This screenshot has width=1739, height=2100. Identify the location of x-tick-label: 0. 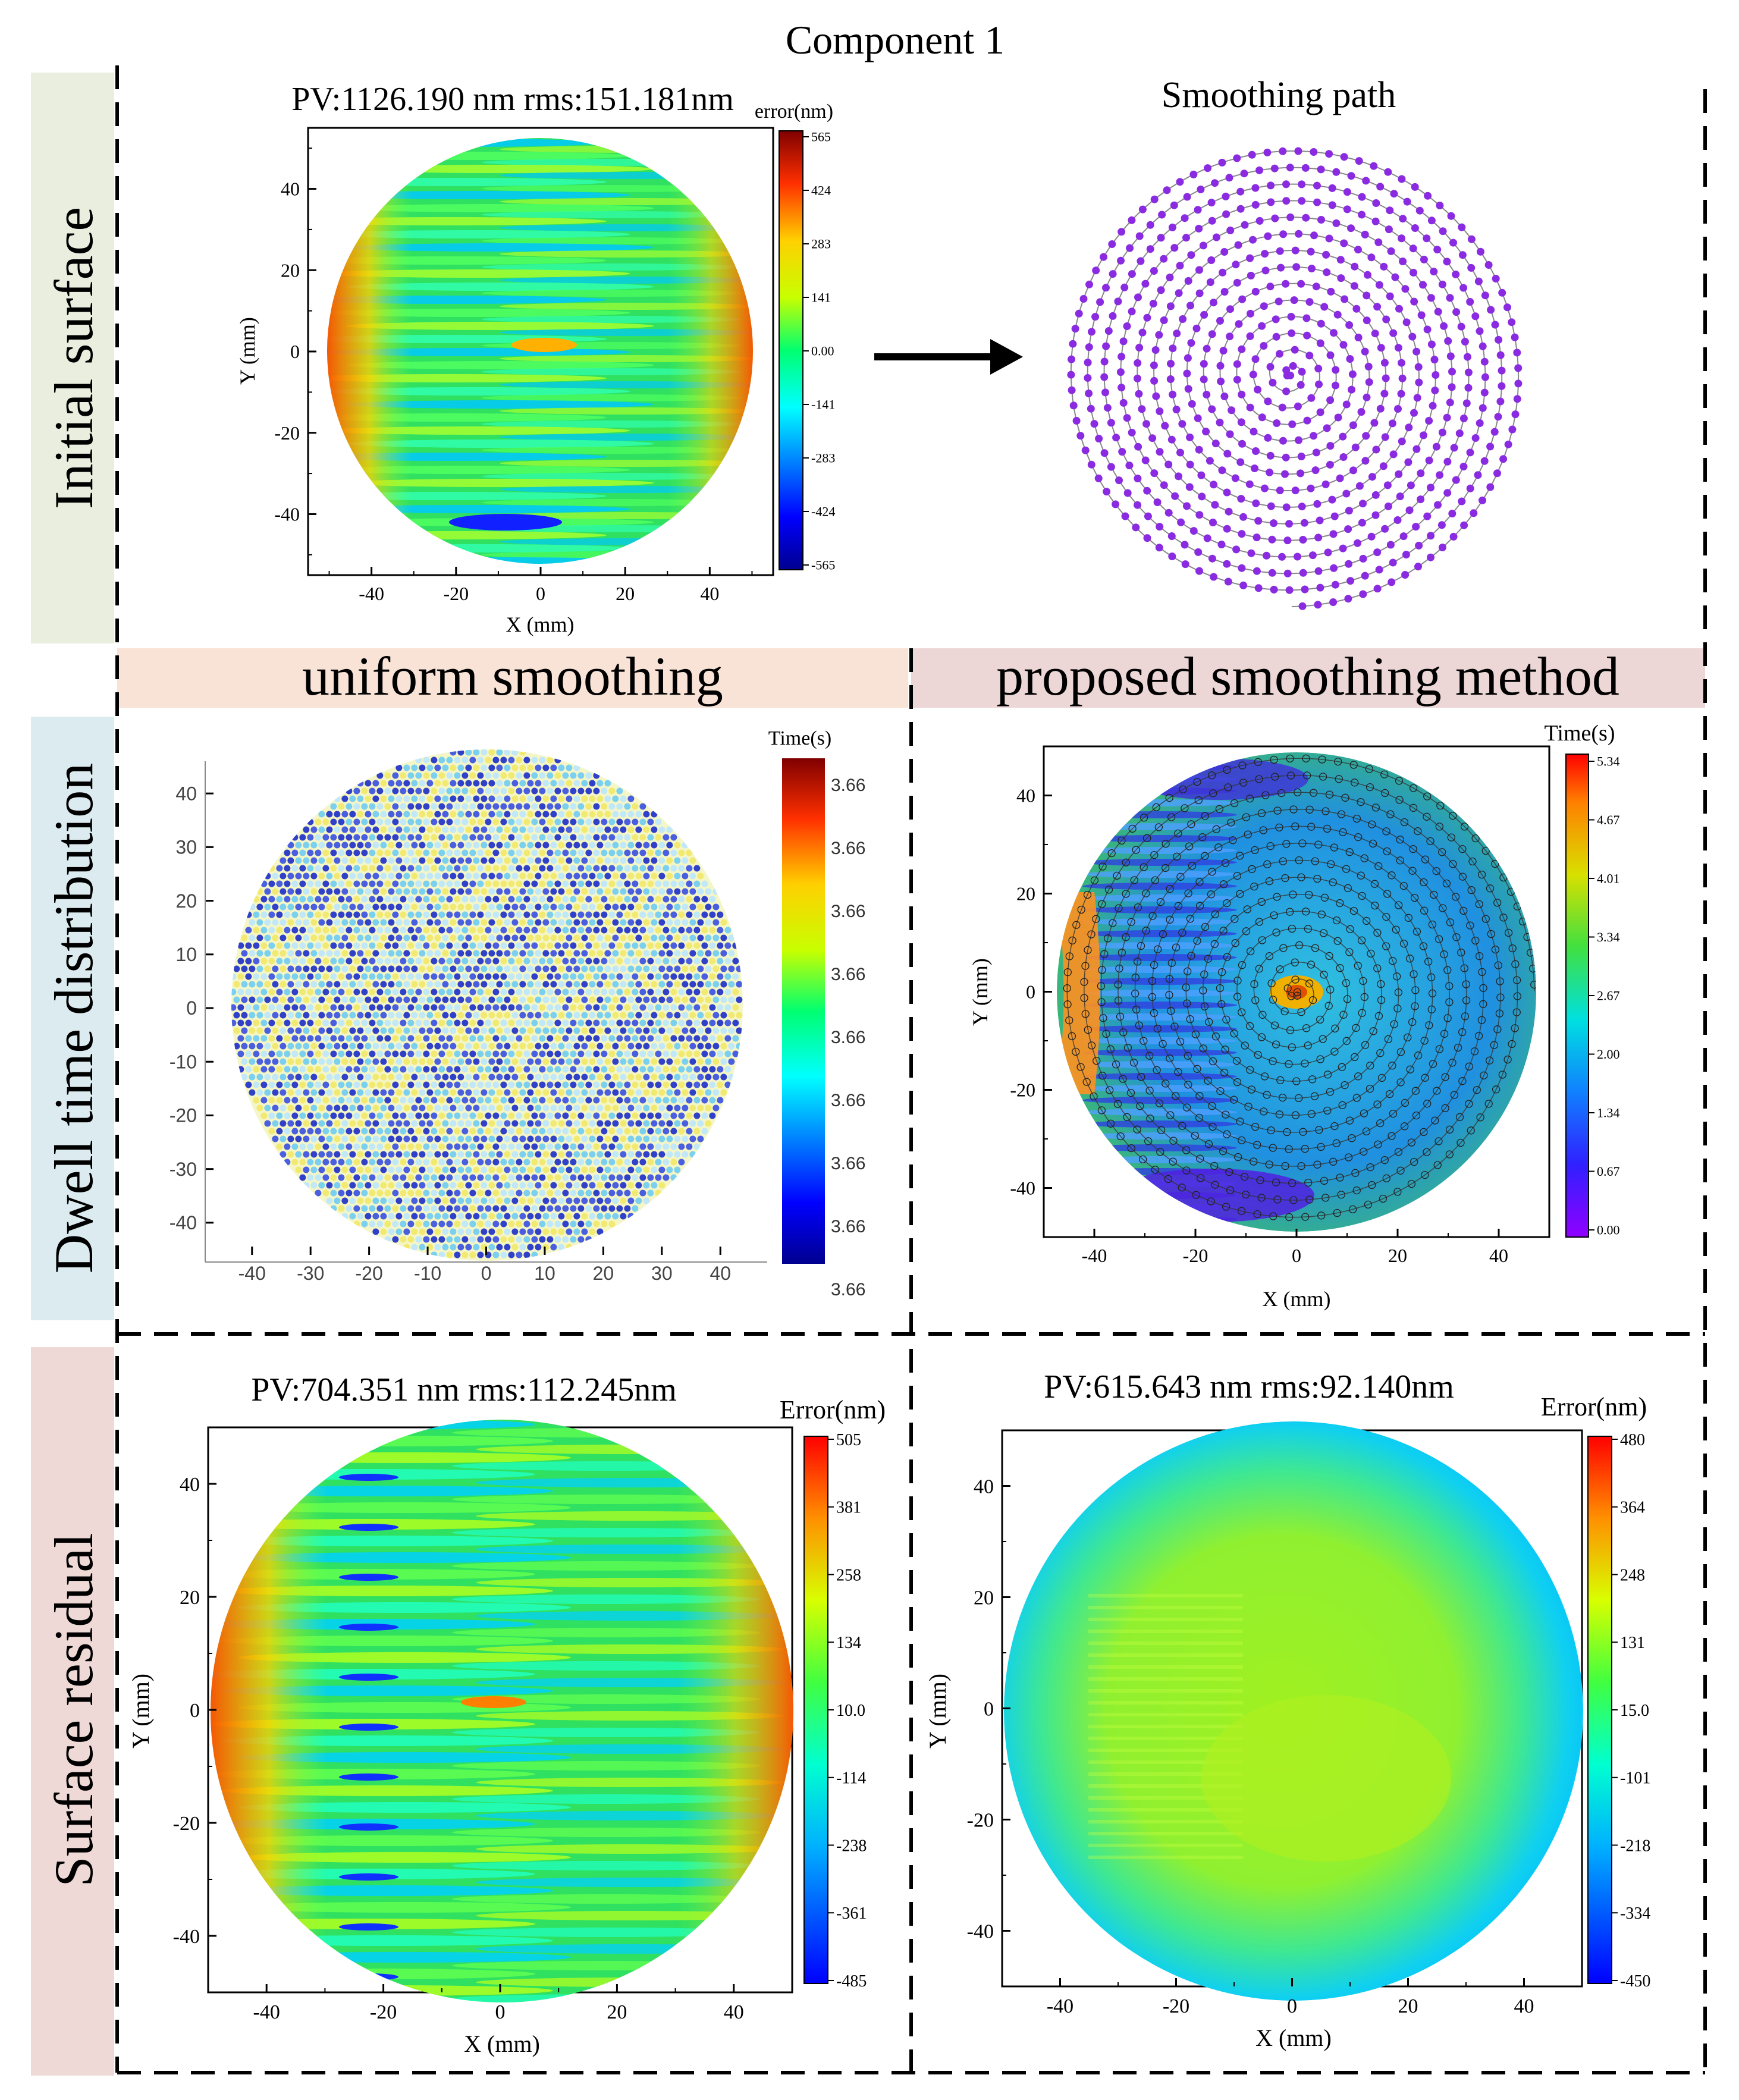
(1297, 1255).